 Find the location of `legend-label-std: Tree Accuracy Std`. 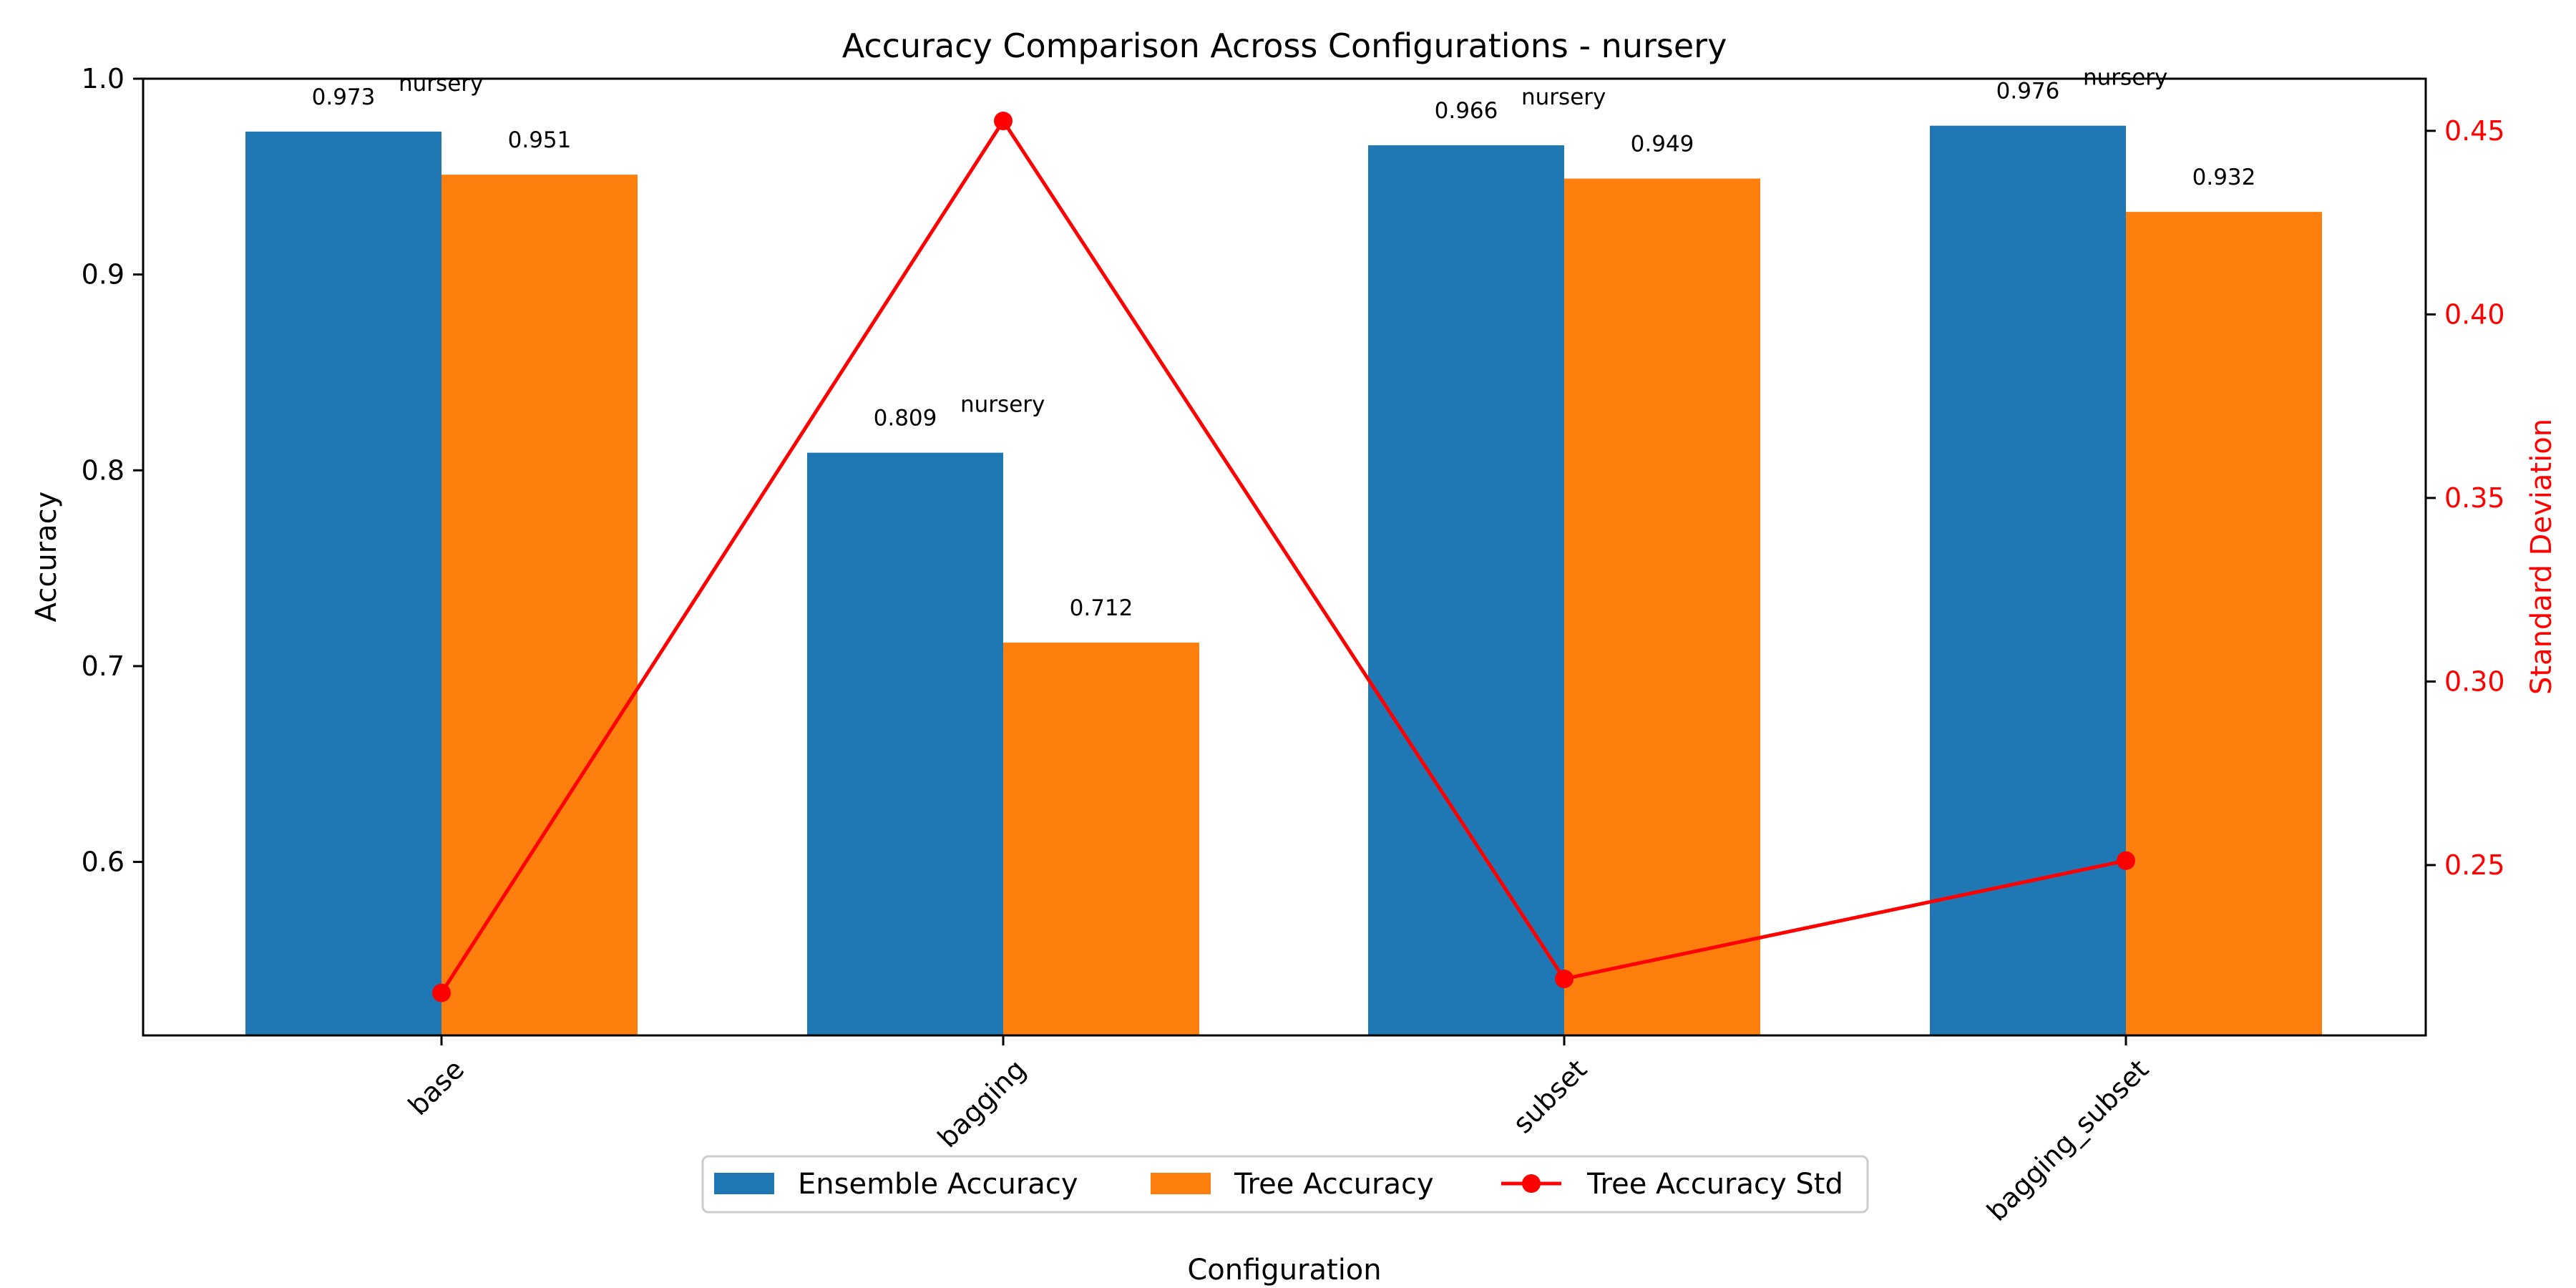

legend-label-std: Tree Accuracy Std is located at coordinates (1714, 1184).